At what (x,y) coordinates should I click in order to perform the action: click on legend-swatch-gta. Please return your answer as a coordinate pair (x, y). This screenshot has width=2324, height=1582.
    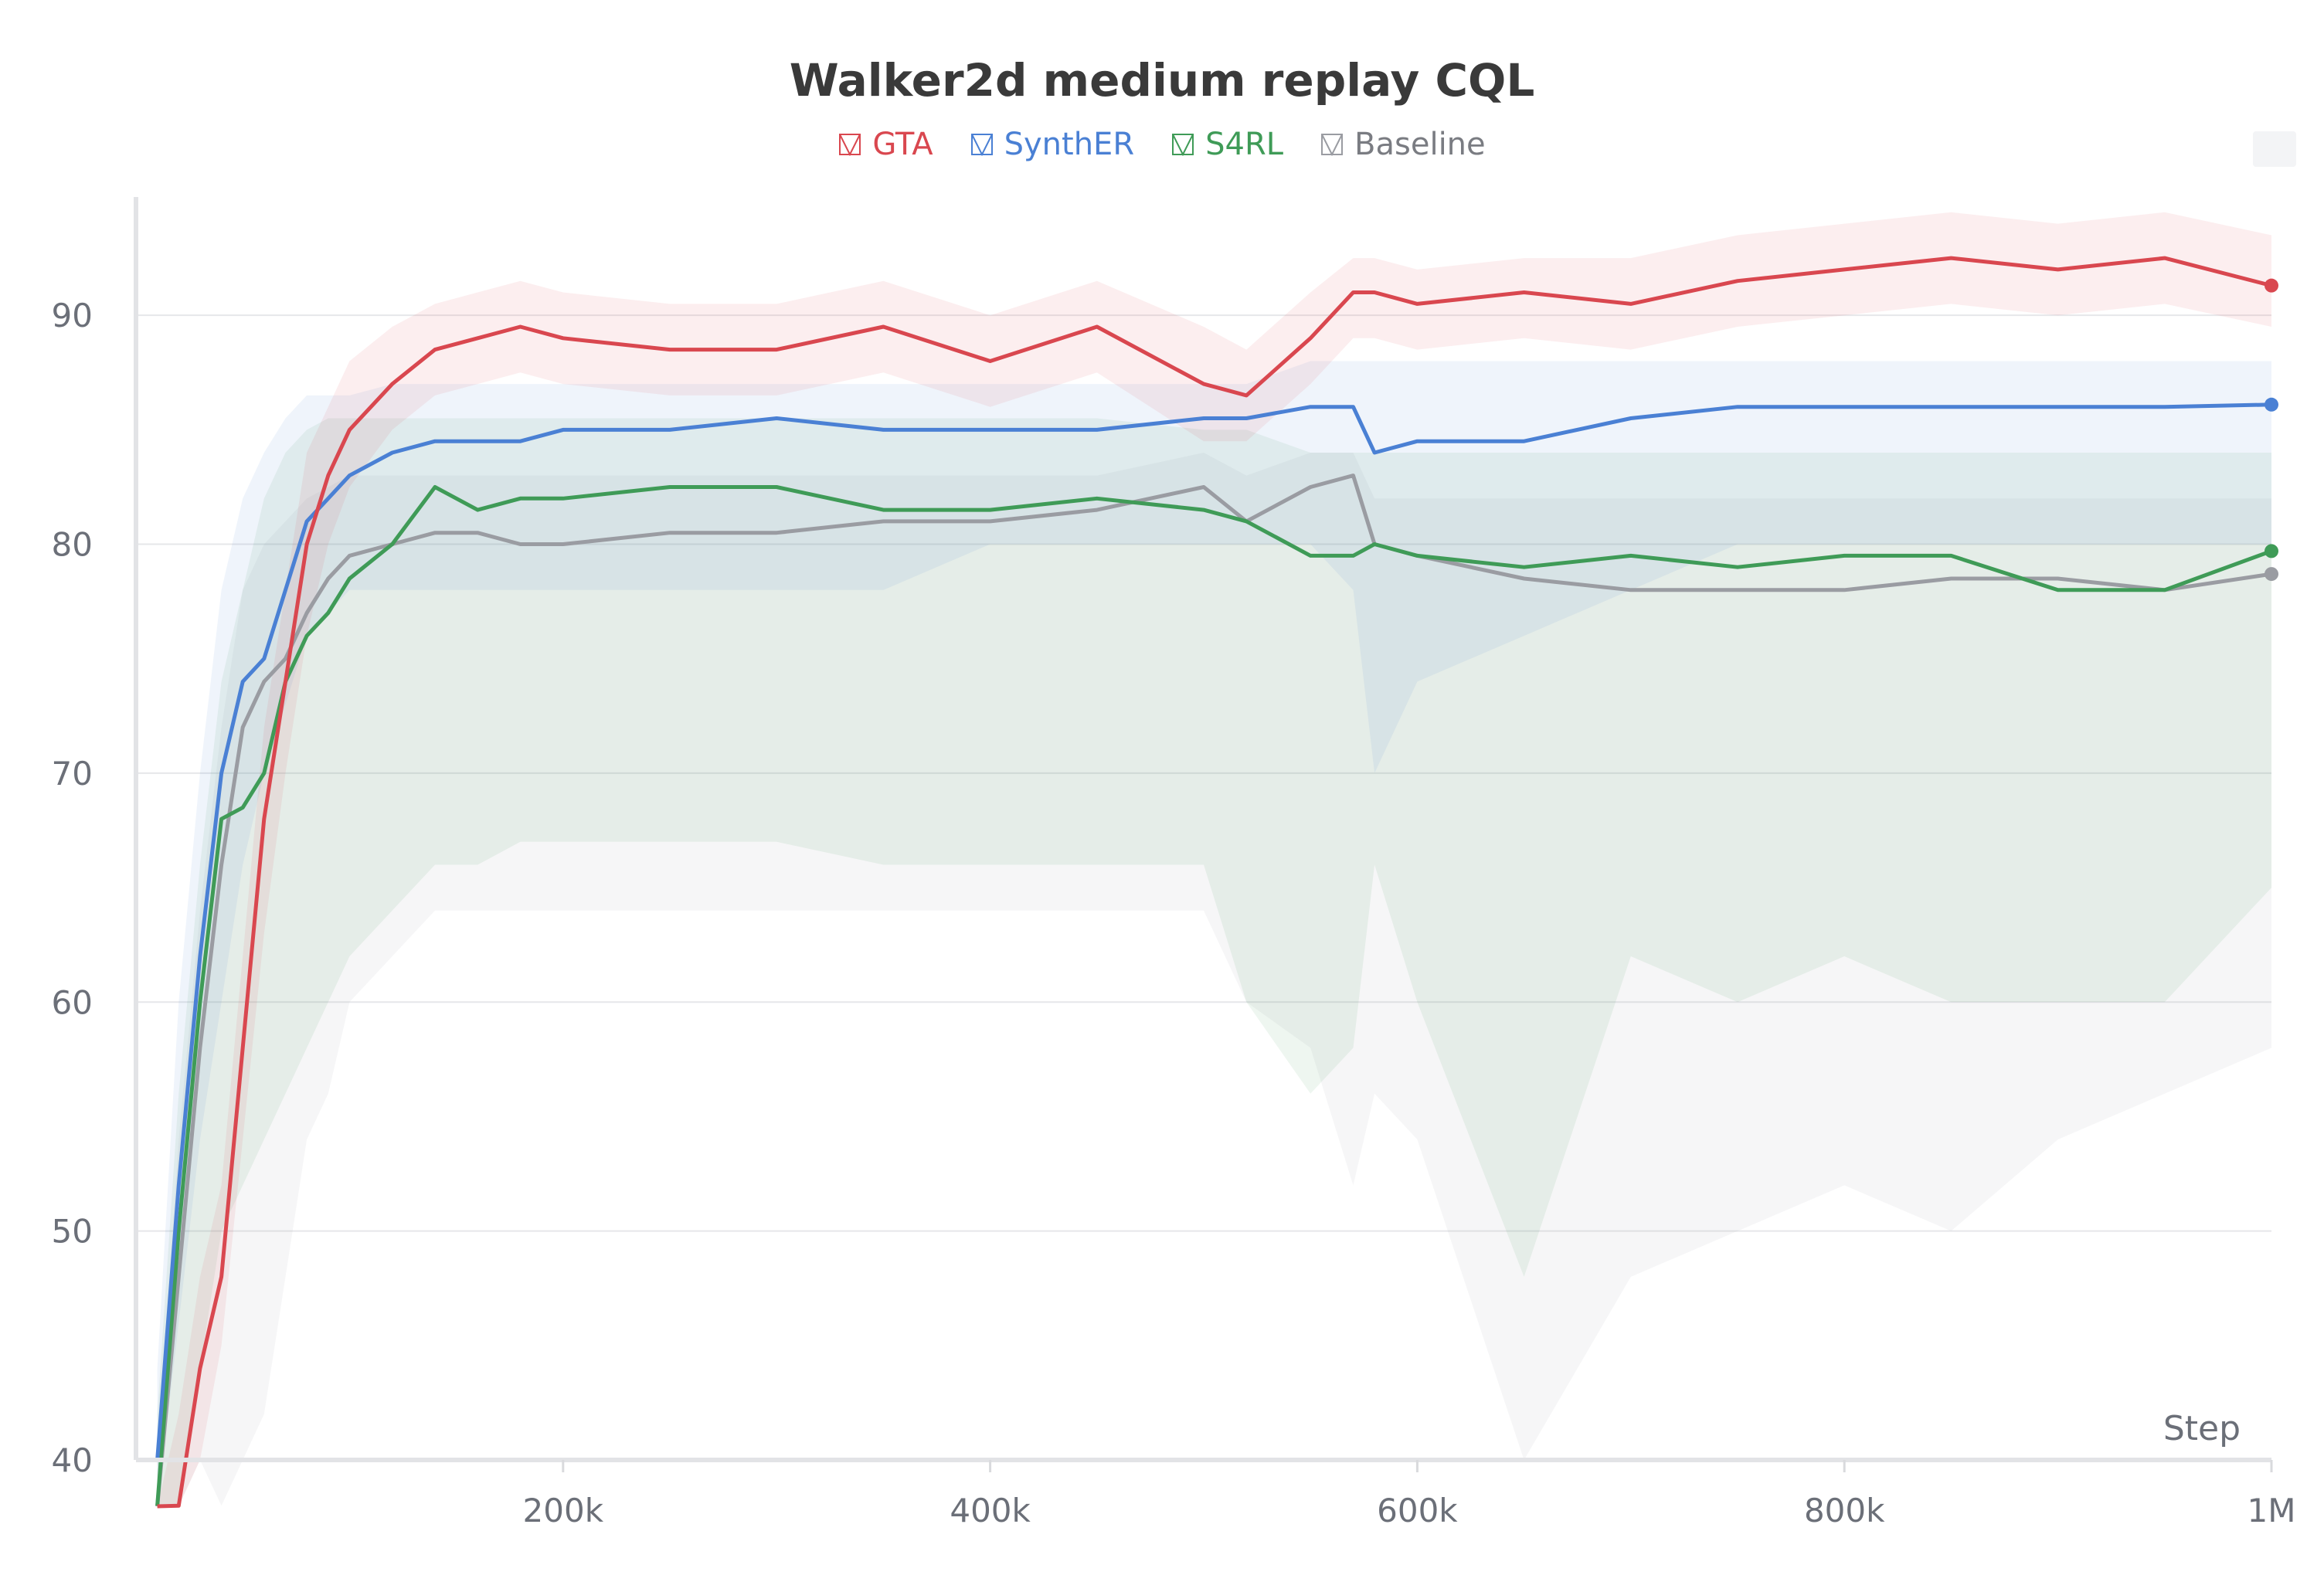
    Looking at the image, I should click on (850, 145).